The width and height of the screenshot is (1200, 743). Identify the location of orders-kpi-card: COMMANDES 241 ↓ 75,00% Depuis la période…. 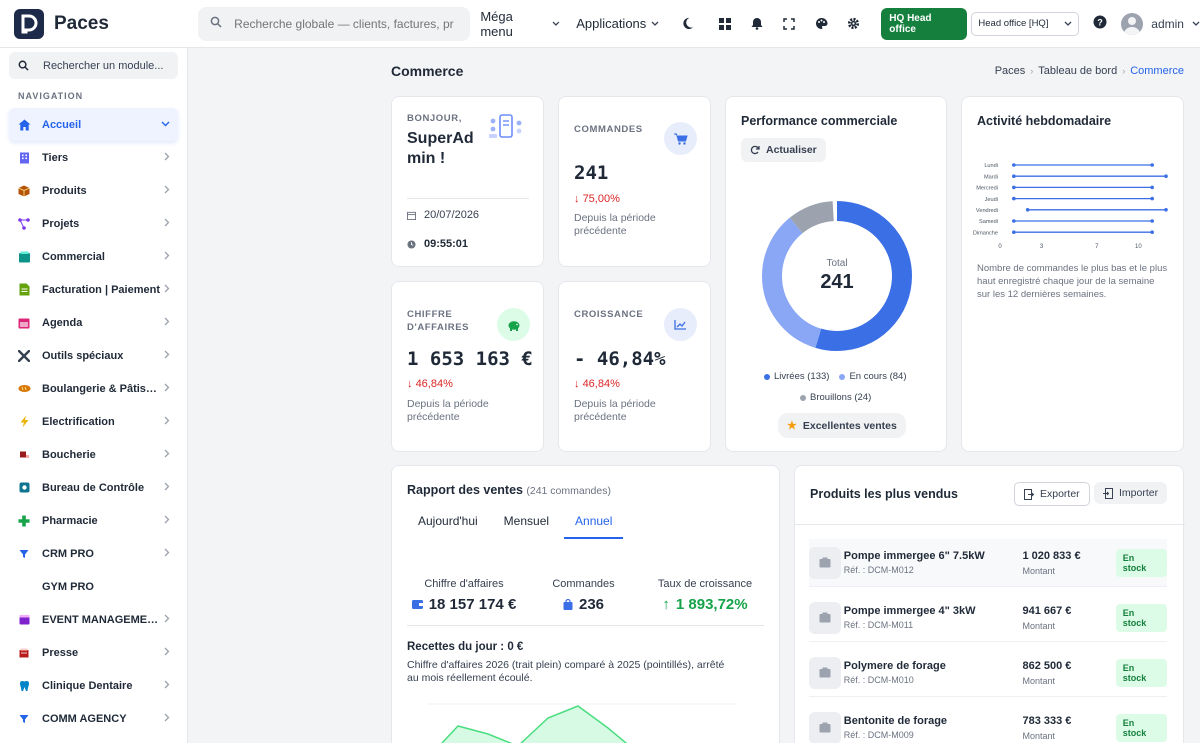
(634, 181).